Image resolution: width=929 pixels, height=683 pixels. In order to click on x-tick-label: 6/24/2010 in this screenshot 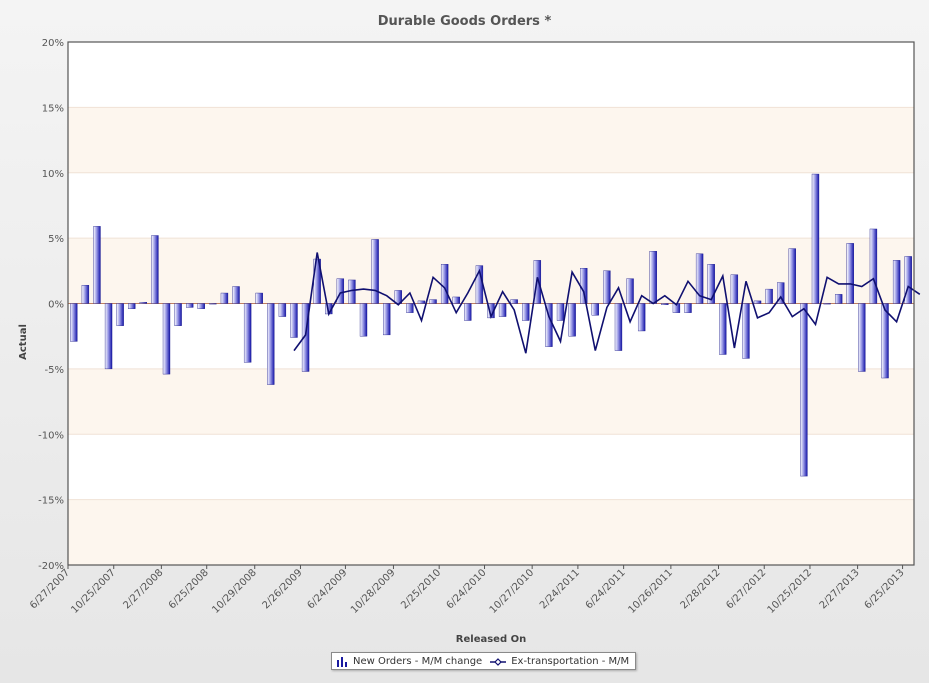, I will do `click(467, 589)`.